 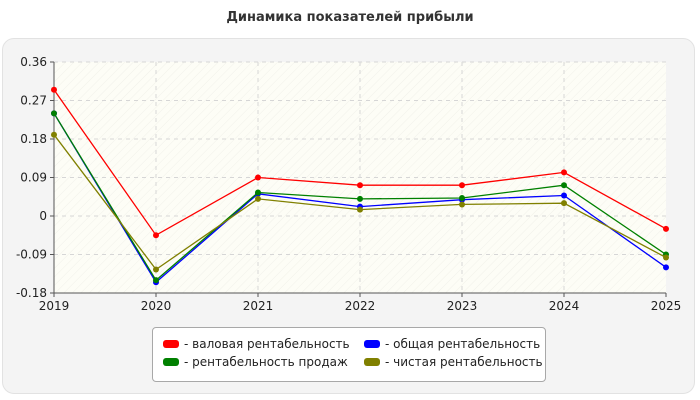 I want to click on legend-label: - валовая рентабельность, so click(x=267, y=344).